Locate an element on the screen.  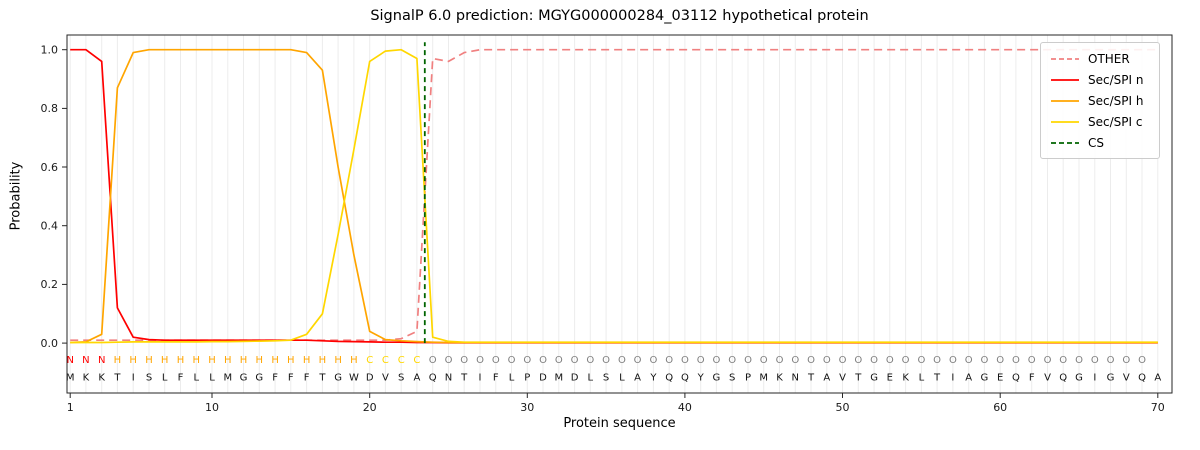
y-tick-label: 0.2 is located at coordinates (50, 284).